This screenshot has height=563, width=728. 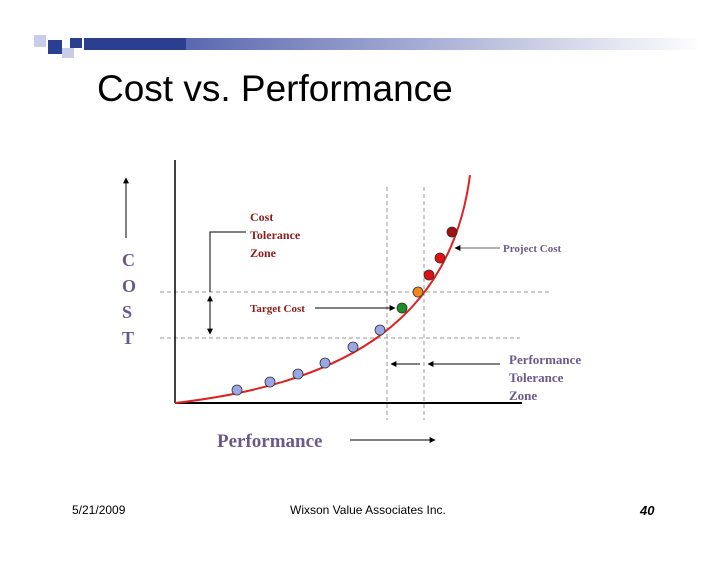 What do you see at coordinates (275, 88) in the screenshot?
I see `slide-title: Cost vs. Performance` at bounding box center [275, 88].